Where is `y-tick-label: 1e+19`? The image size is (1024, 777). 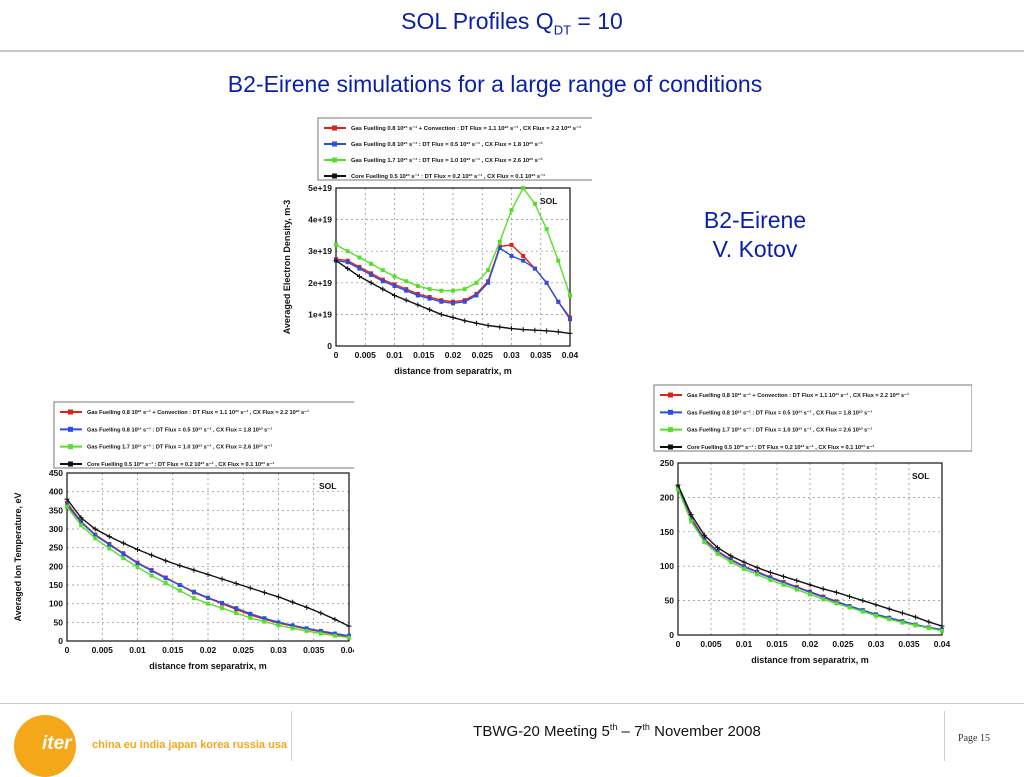
y-tick-label: 1e+19 is located at coordinates (320, 314).